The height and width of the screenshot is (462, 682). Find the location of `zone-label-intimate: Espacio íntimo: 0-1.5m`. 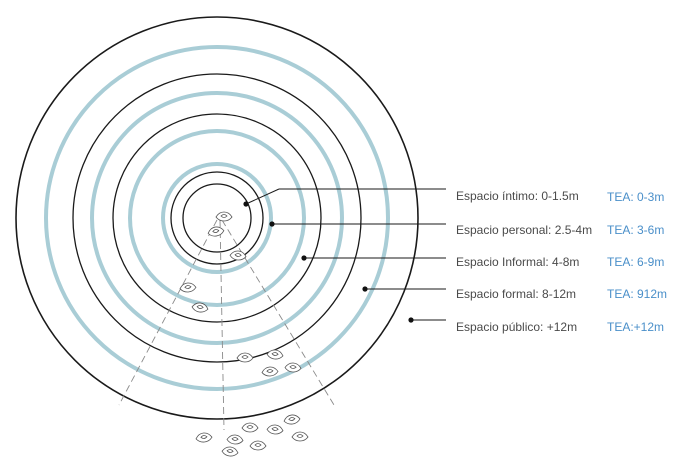

zone-label-intimate: Espacio íntimo: 0-1.5m is located at coordinates (517, 196).